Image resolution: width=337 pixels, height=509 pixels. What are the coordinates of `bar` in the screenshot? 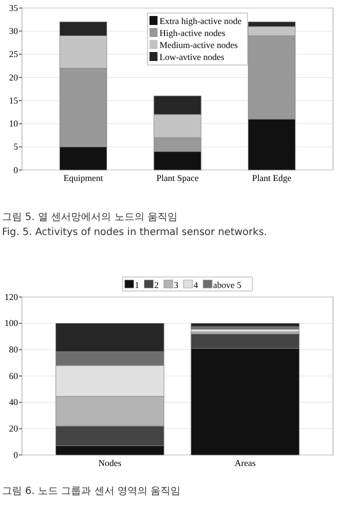 It's located at (245, 325).